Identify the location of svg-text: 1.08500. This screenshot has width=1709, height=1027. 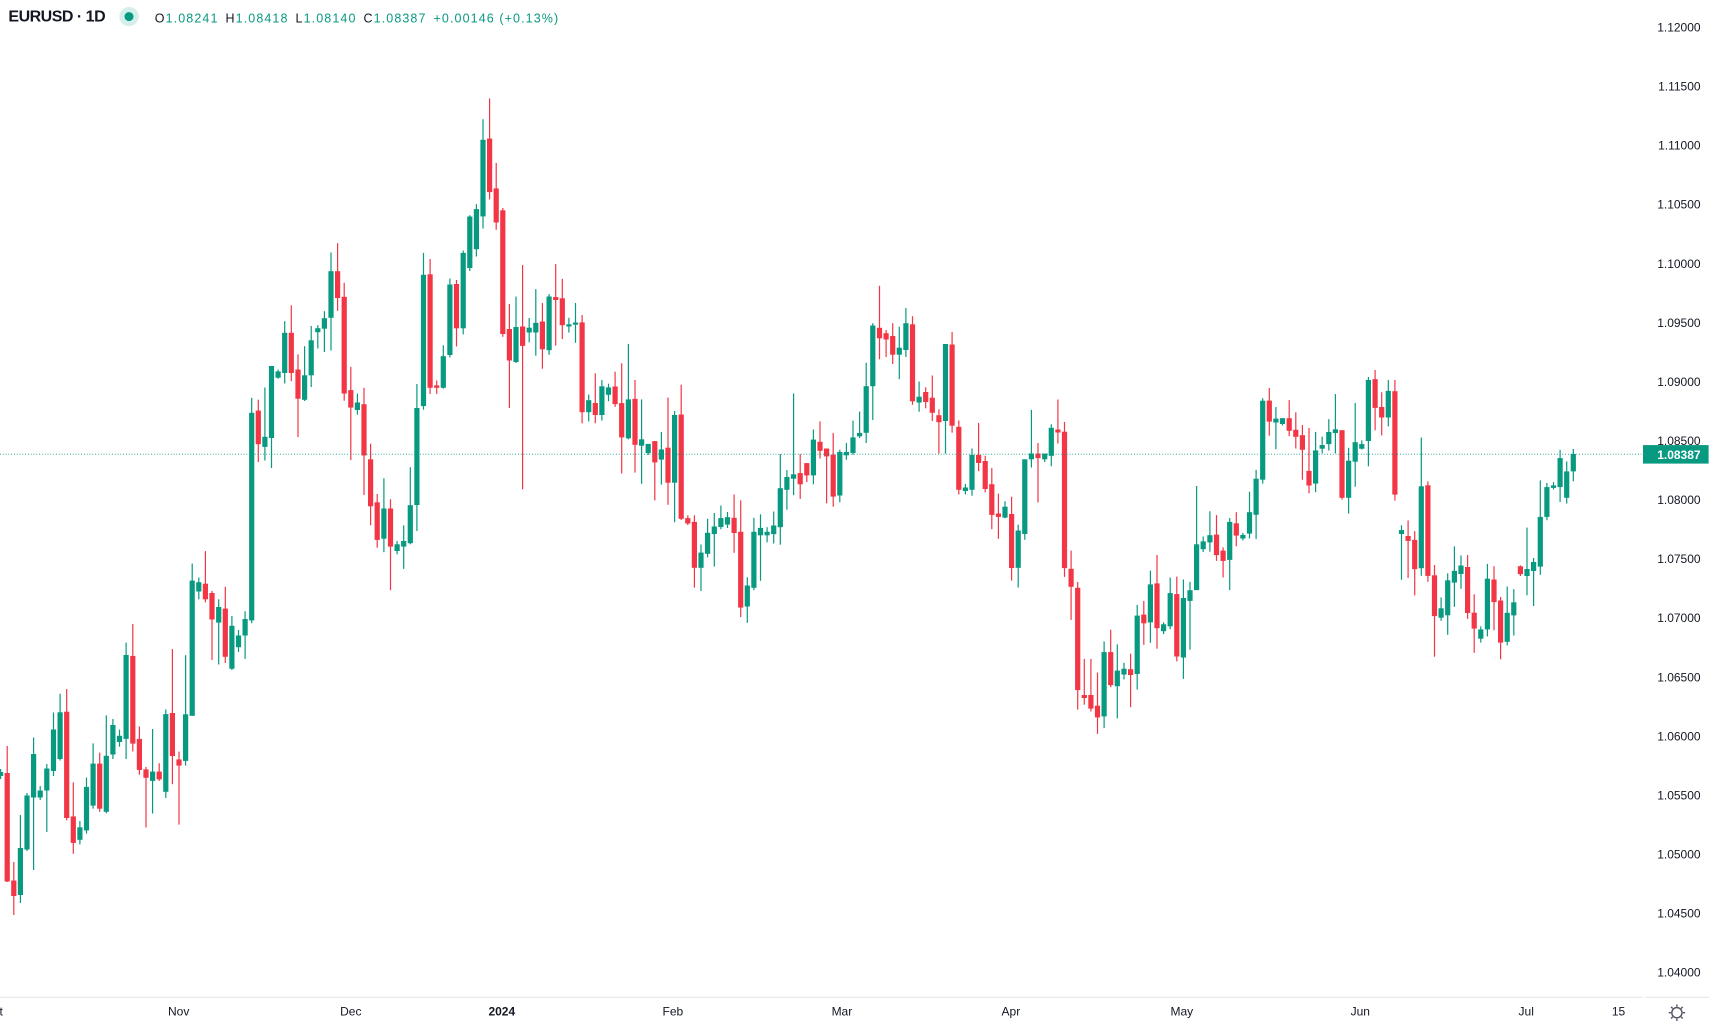
(1679, 441).